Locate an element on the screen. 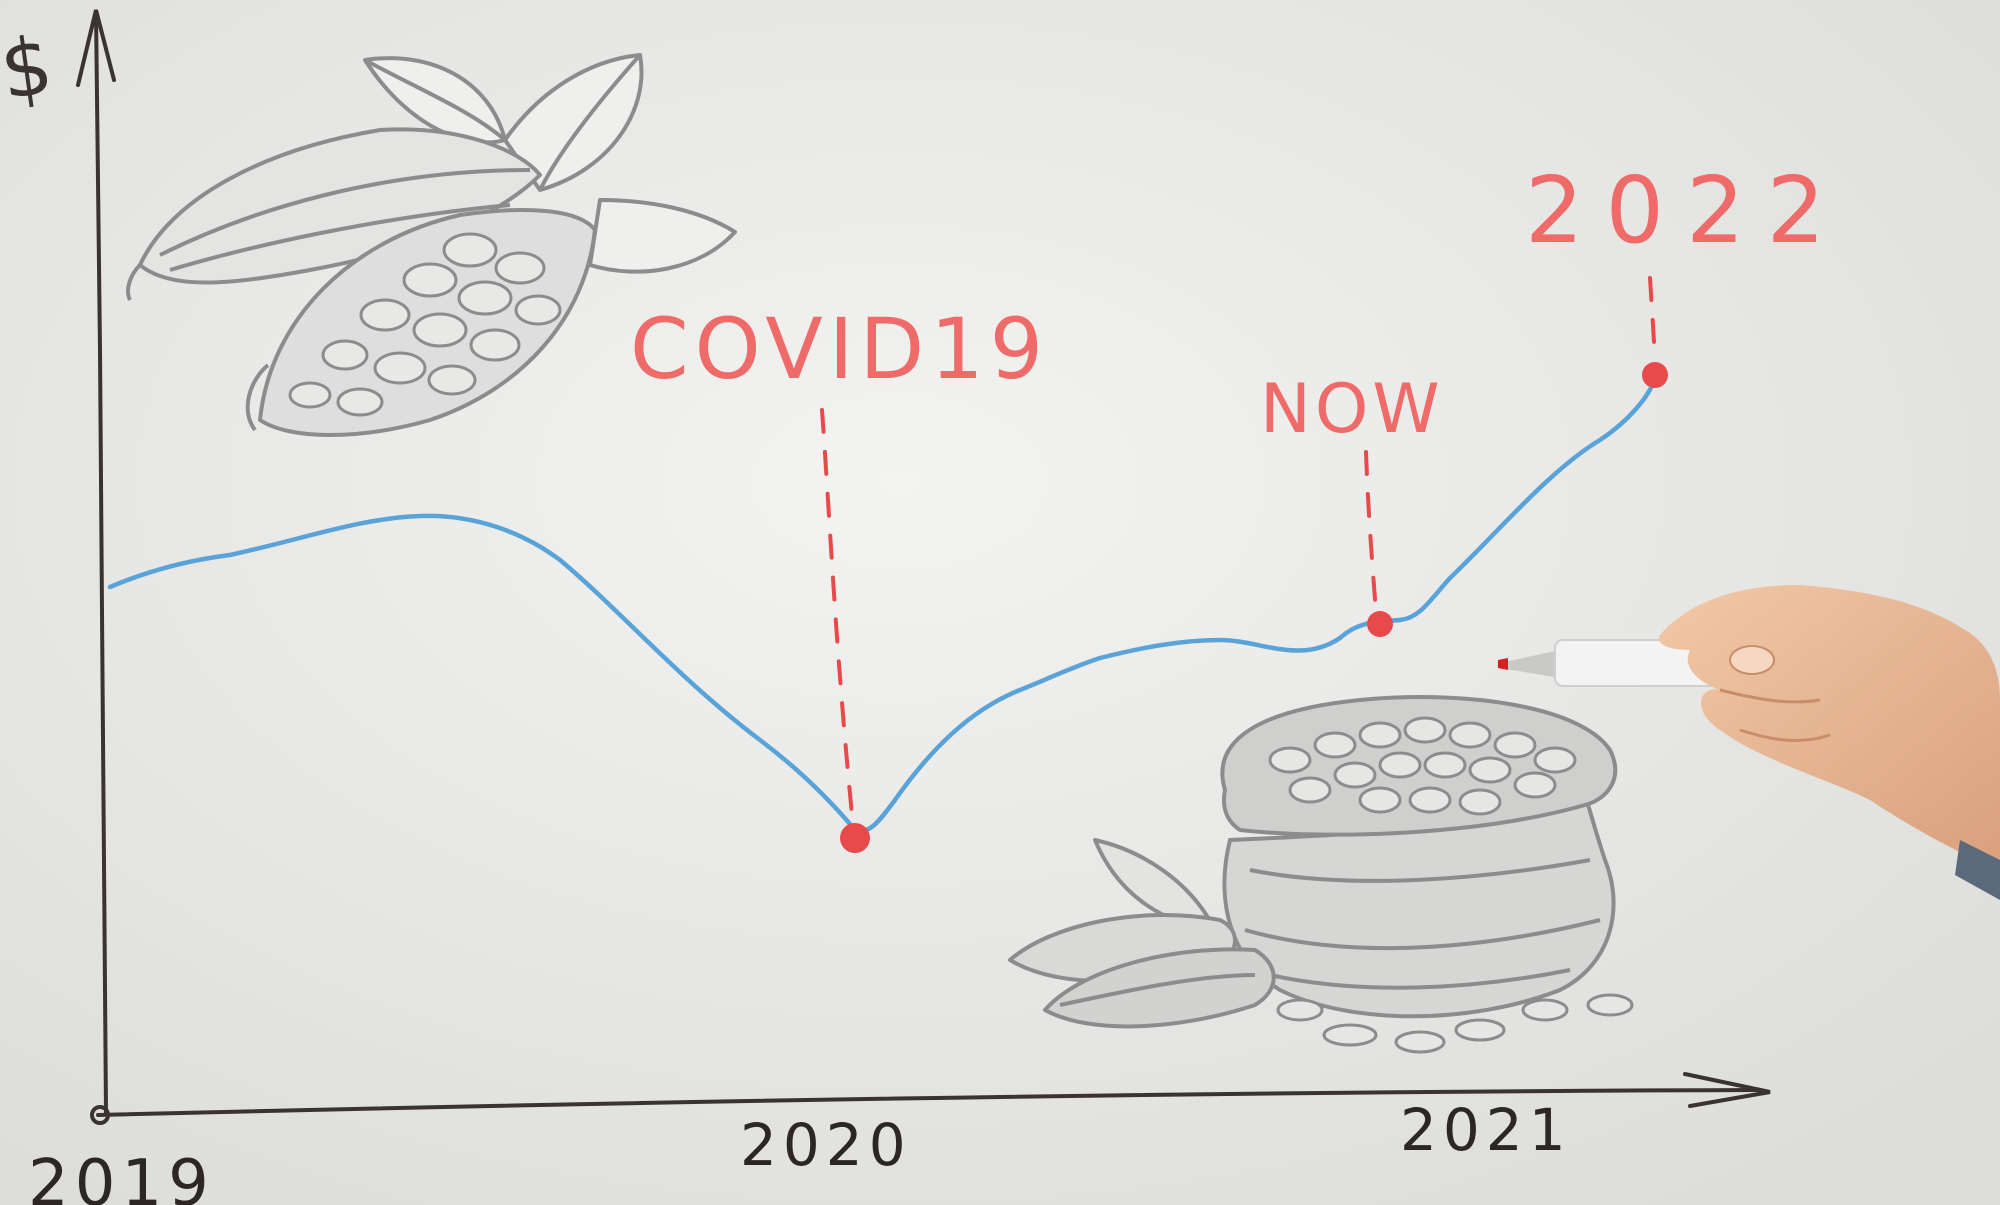  x-label-2021: 2021 is located at coordinates (1486, 1130).